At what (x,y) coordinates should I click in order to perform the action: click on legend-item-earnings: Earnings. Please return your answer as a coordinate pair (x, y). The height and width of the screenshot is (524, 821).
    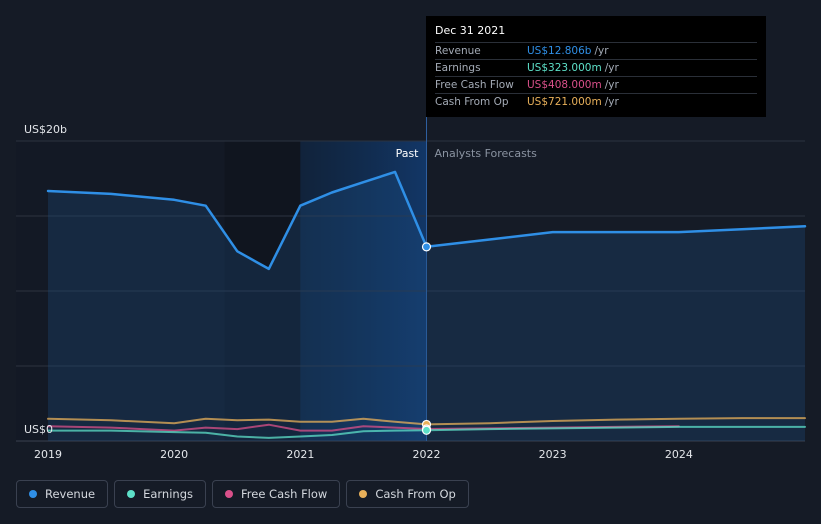
    Looking at the image, I should click on (160, 494).